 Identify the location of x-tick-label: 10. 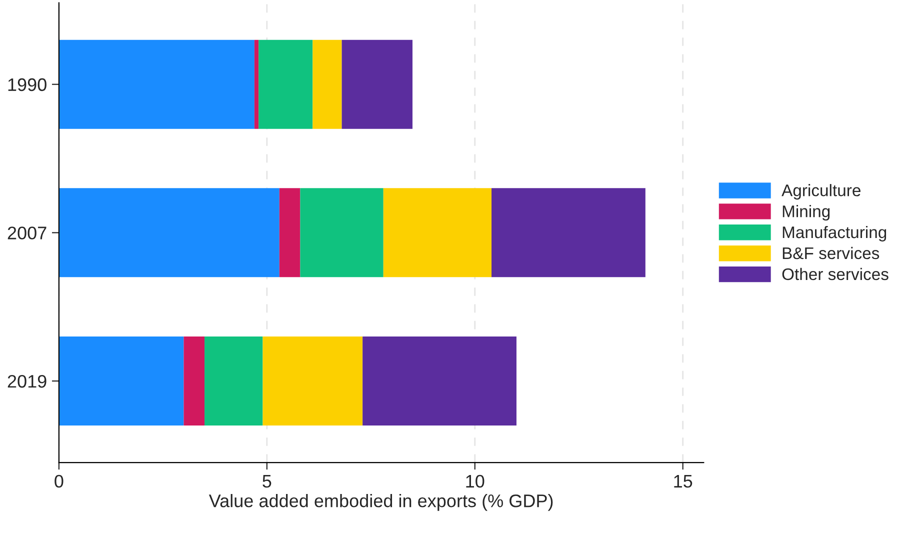
(475, 481).